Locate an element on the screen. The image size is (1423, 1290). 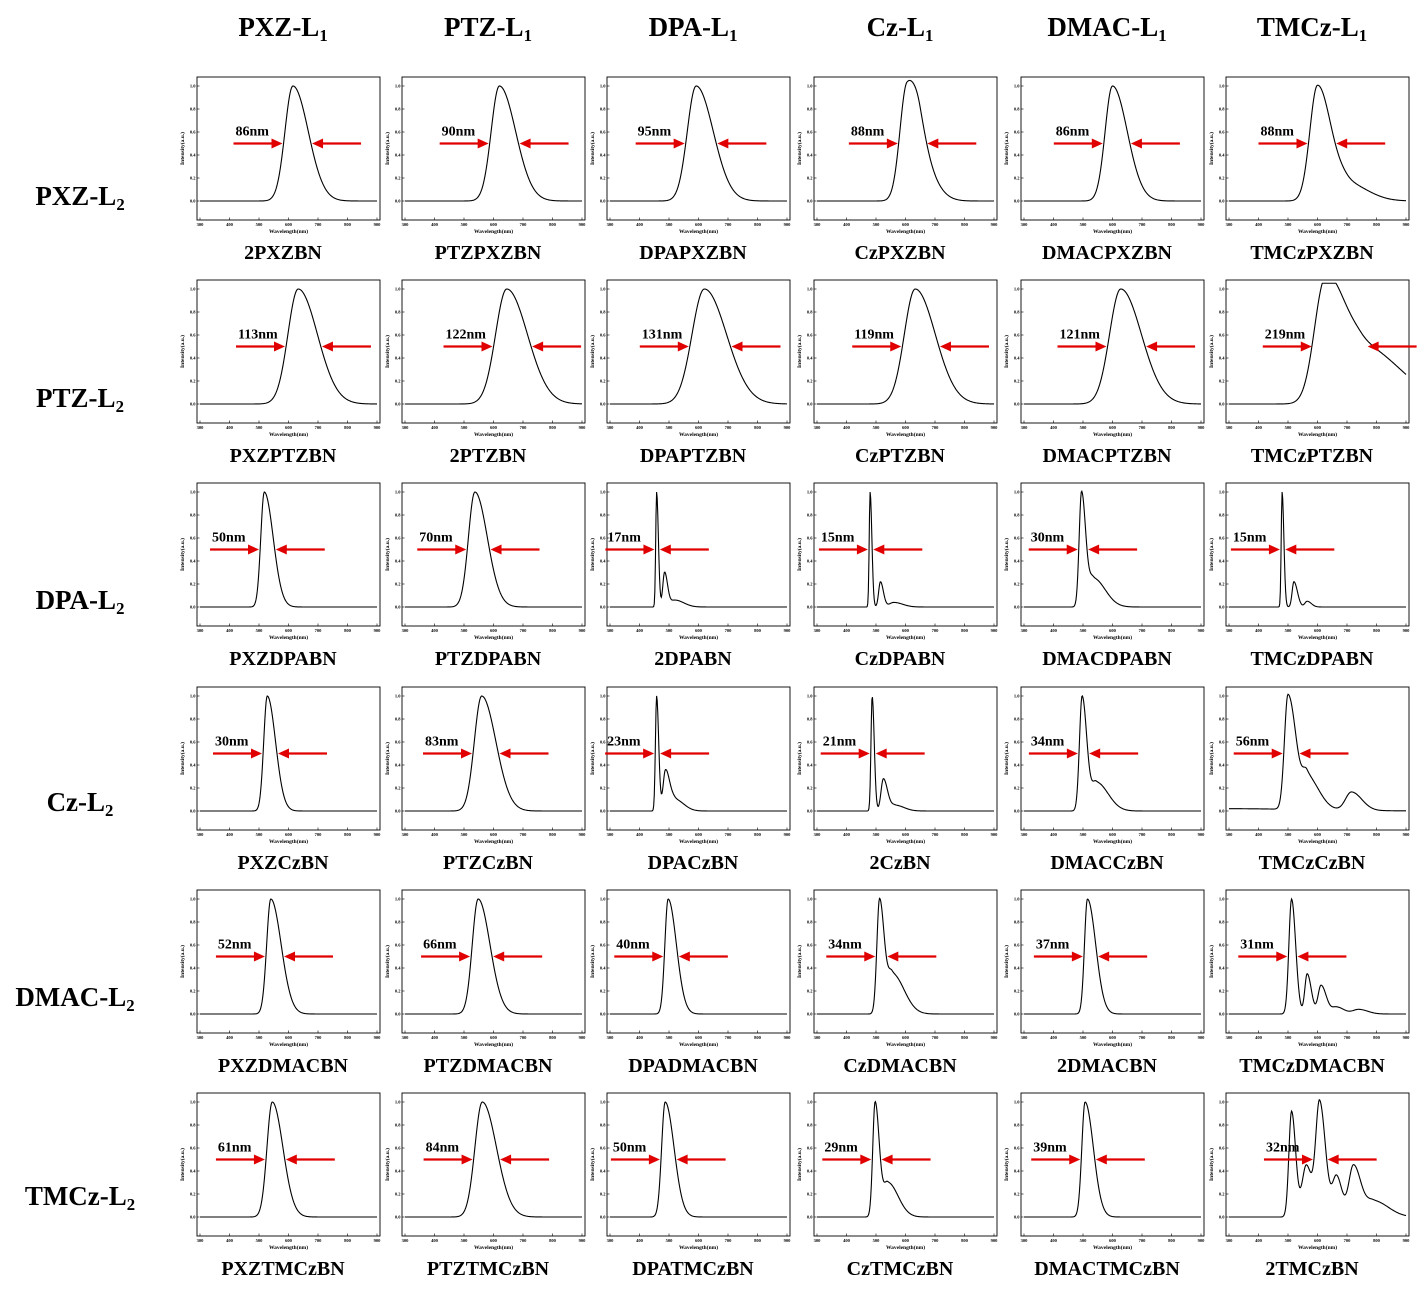
compound-name: DMACPTZBN is located at coordinates (1107, 456).